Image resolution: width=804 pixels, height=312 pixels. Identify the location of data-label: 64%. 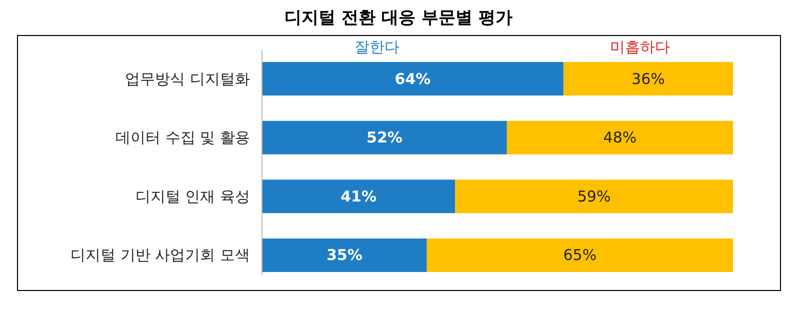
(412, 79).